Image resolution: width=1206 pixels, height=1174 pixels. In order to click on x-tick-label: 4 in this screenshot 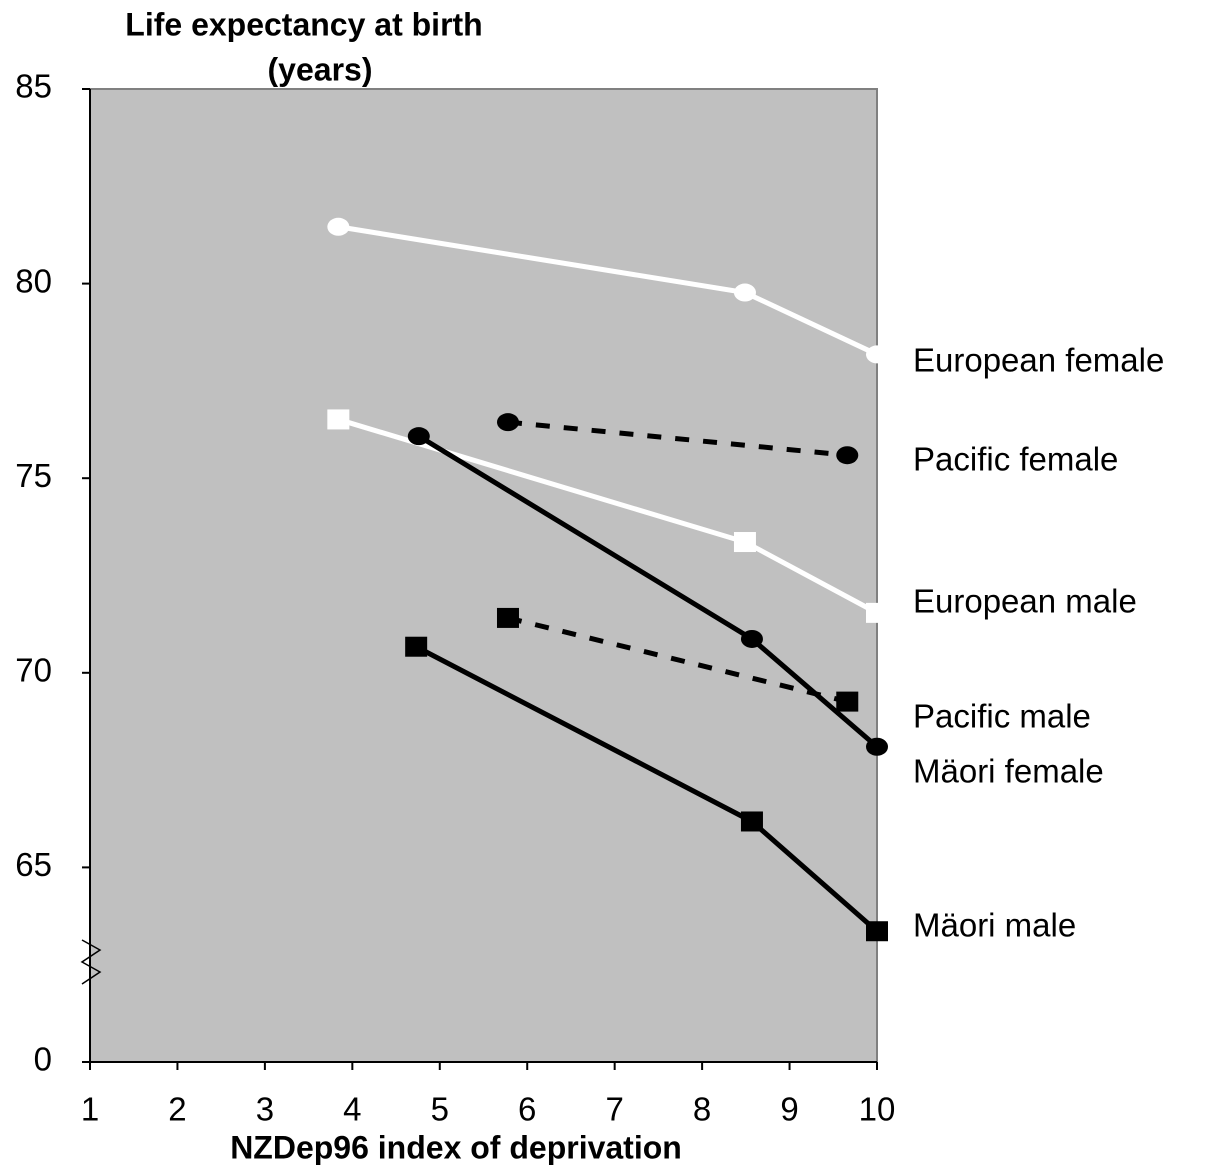, I will do `click(352, 1109)`.